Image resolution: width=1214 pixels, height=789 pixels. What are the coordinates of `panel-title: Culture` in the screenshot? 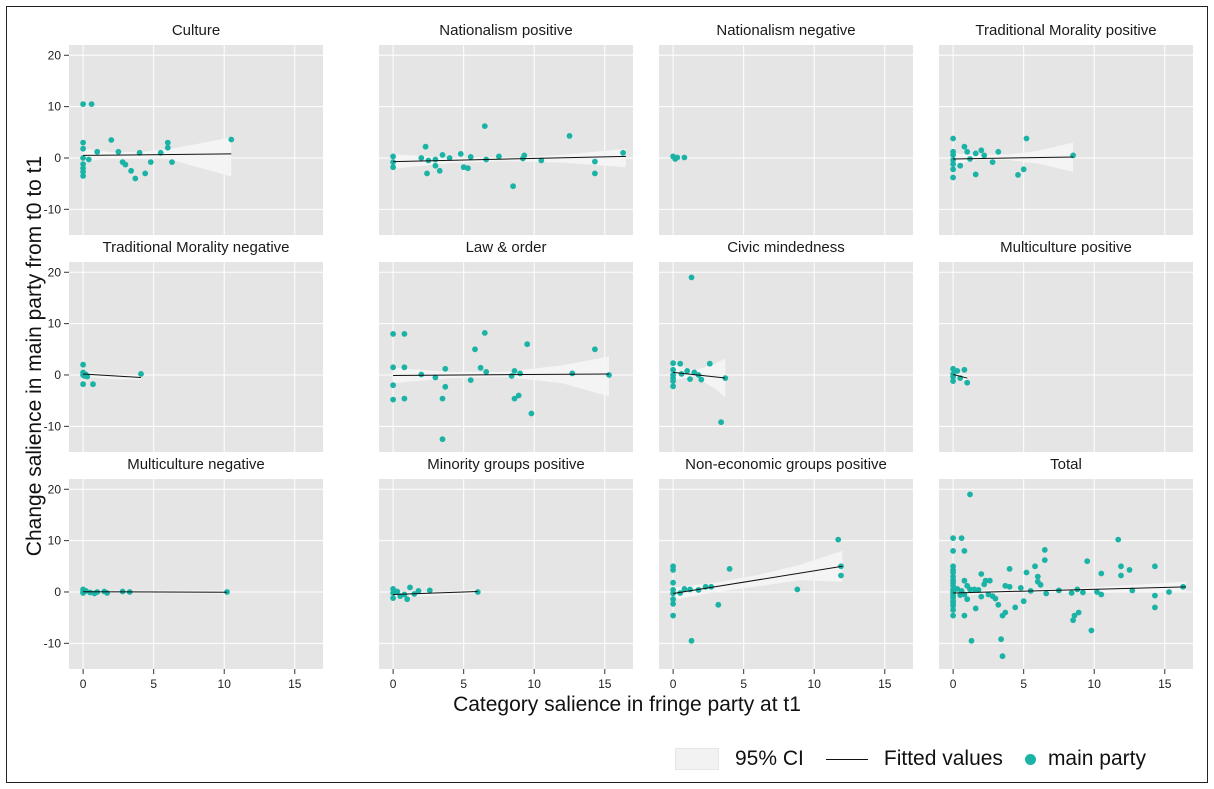 It's located at (196, 30).